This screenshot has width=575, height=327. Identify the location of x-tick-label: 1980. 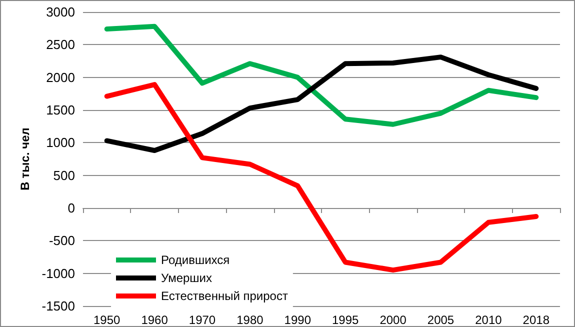
(250, 320).